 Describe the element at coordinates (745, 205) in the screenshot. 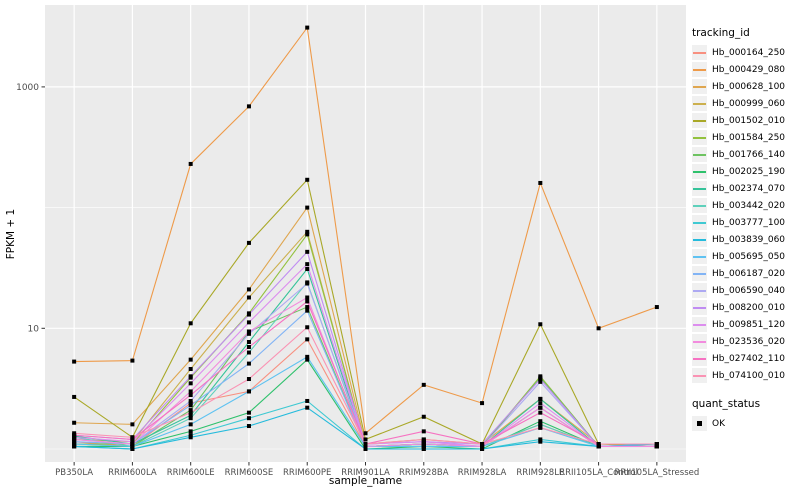

I see `legend-item-Hb_003442_020: Hb_003442_020` at that location.